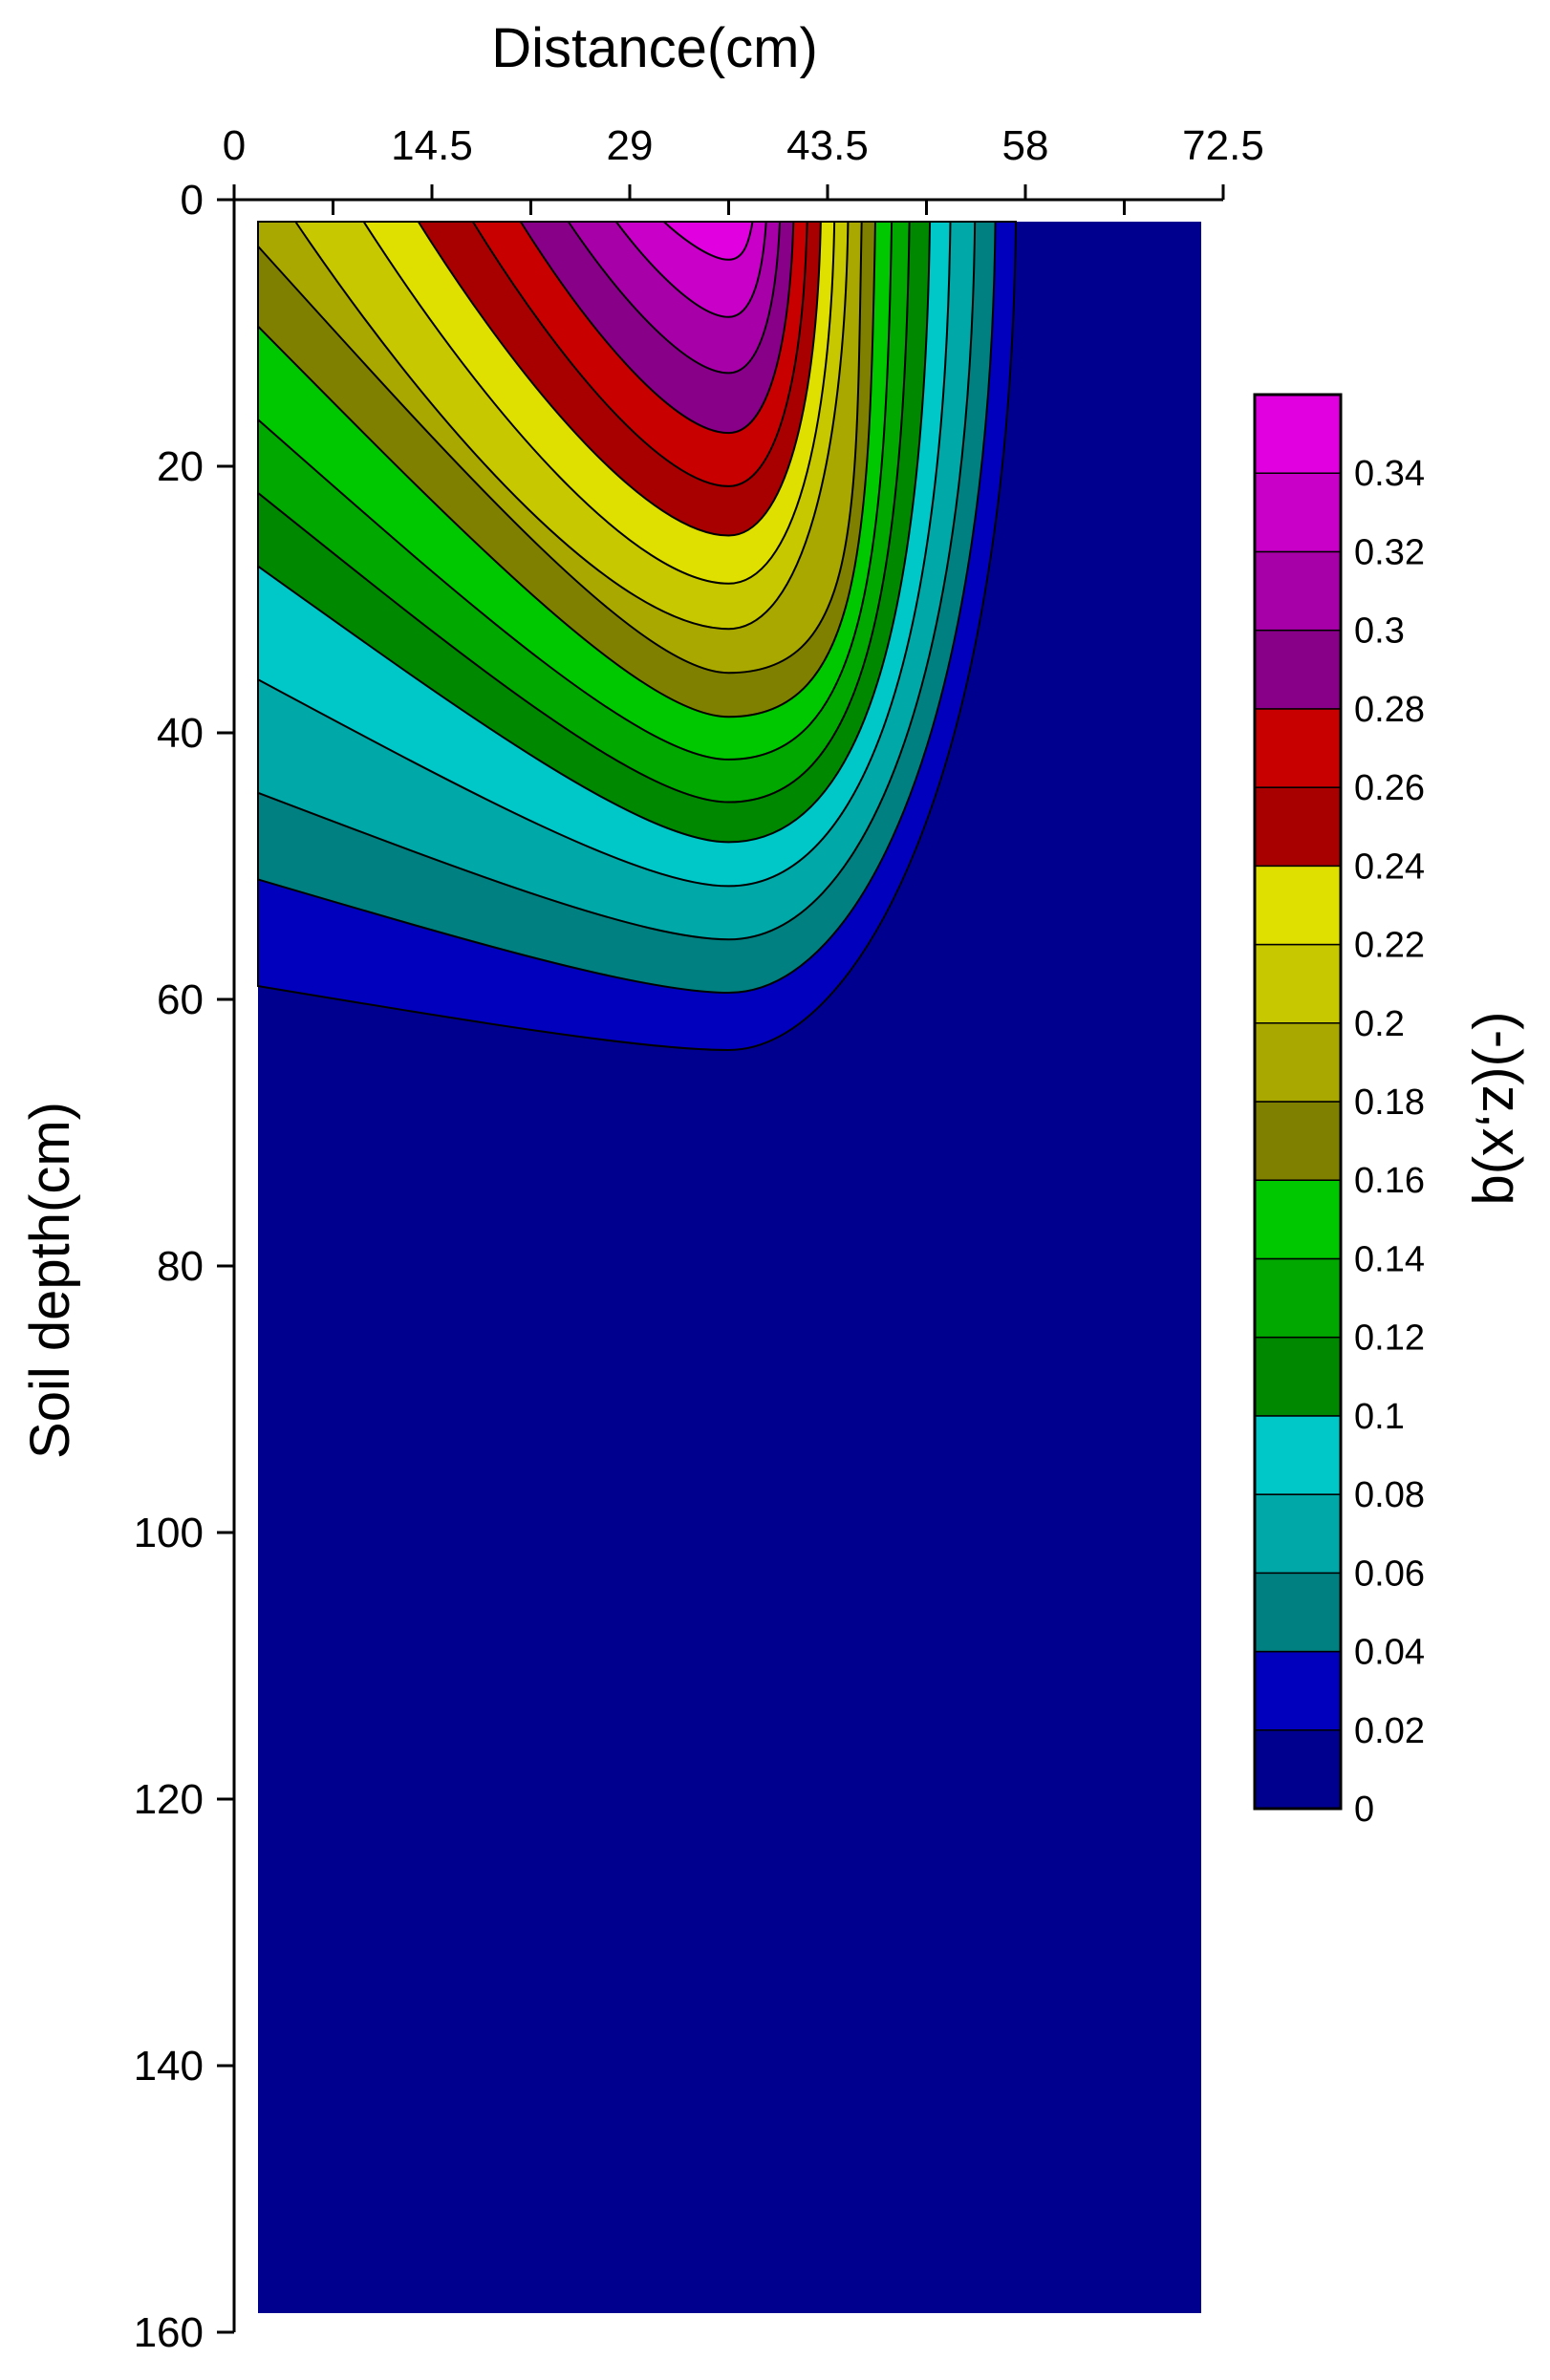 This screenshot has width=1550, height=2380. What do you see at coordinates (1025, 145) in the screenshot?
I see `x-tick-label: 58` at bounding box center [1025, 145].